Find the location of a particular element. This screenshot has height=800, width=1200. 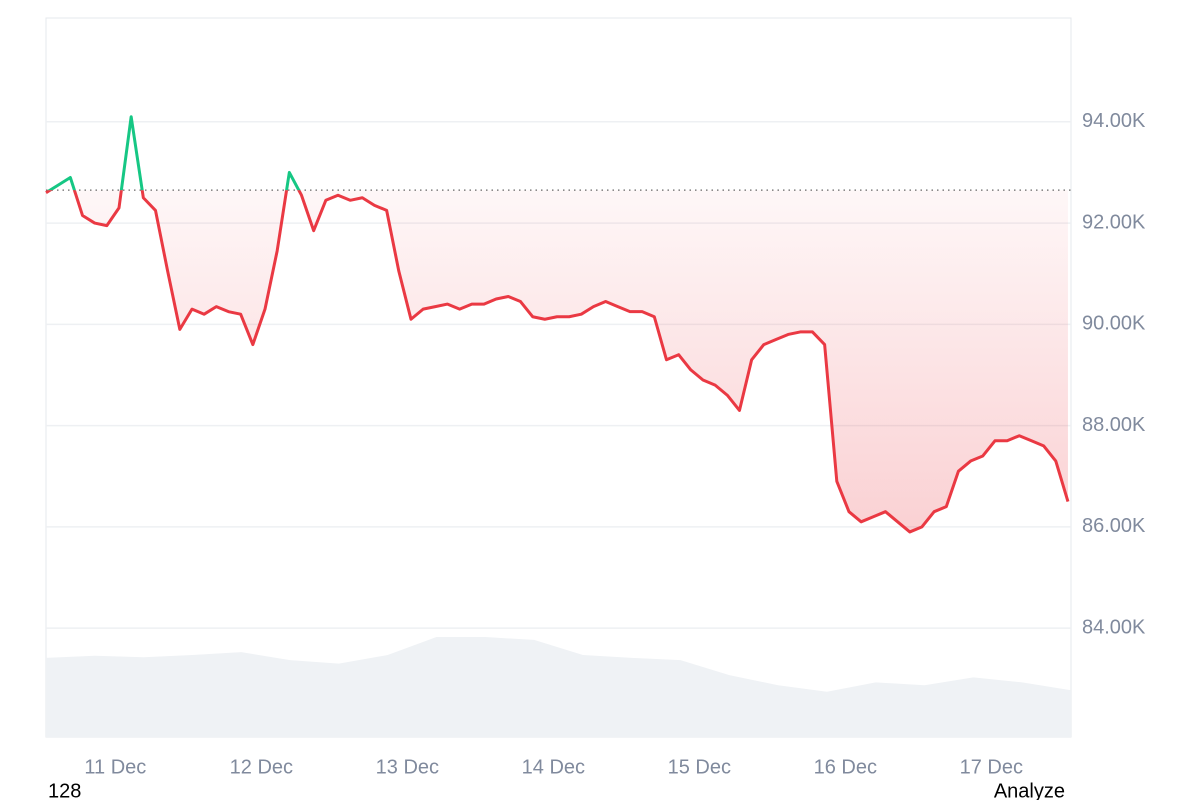

footer-count: 128 is located at coordinates (64, 790).